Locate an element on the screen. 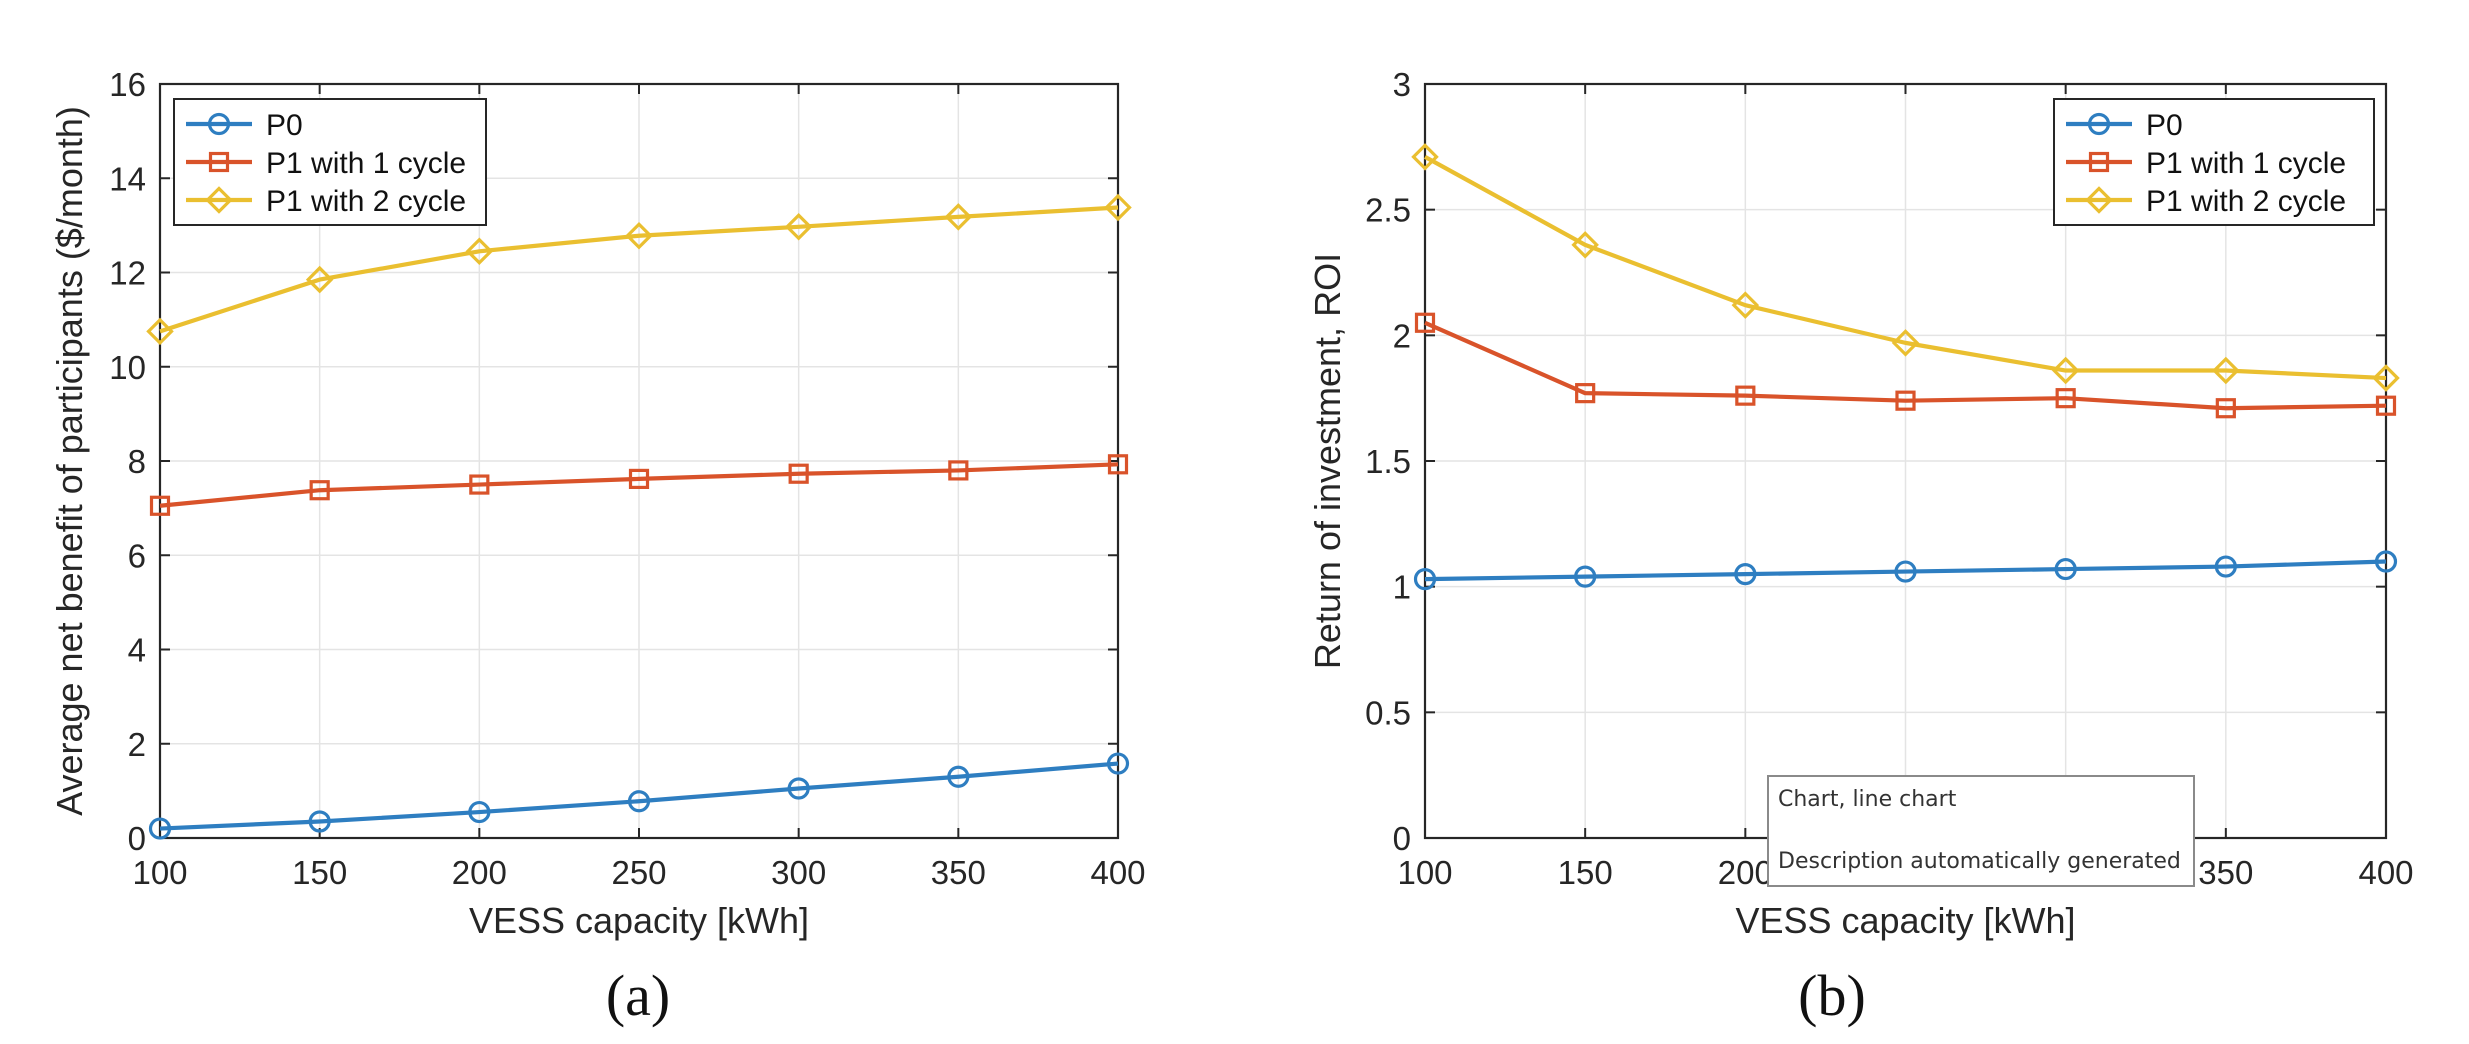  caption-a: (a) is located at coordinates (638, 995).